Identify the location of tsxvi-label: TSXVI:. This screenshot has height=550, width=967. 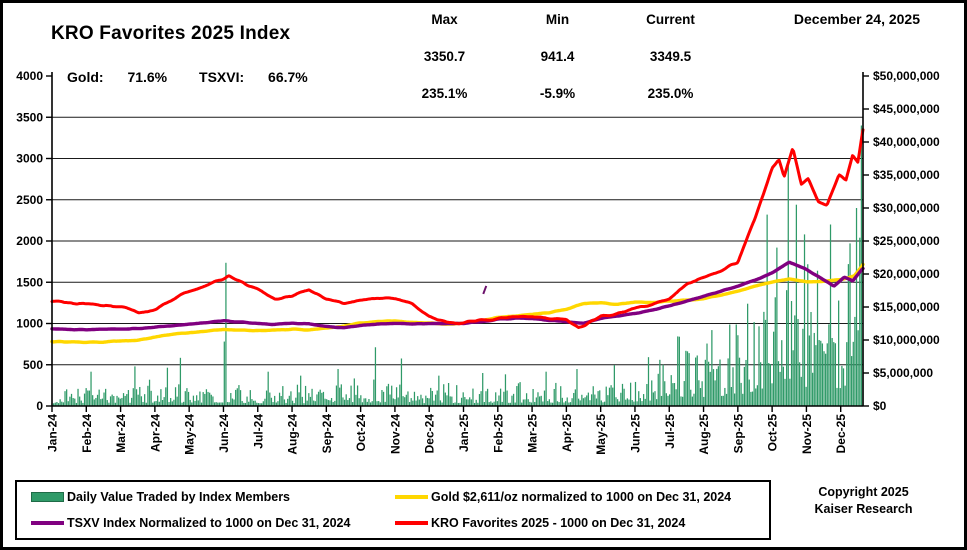
(222, 77).